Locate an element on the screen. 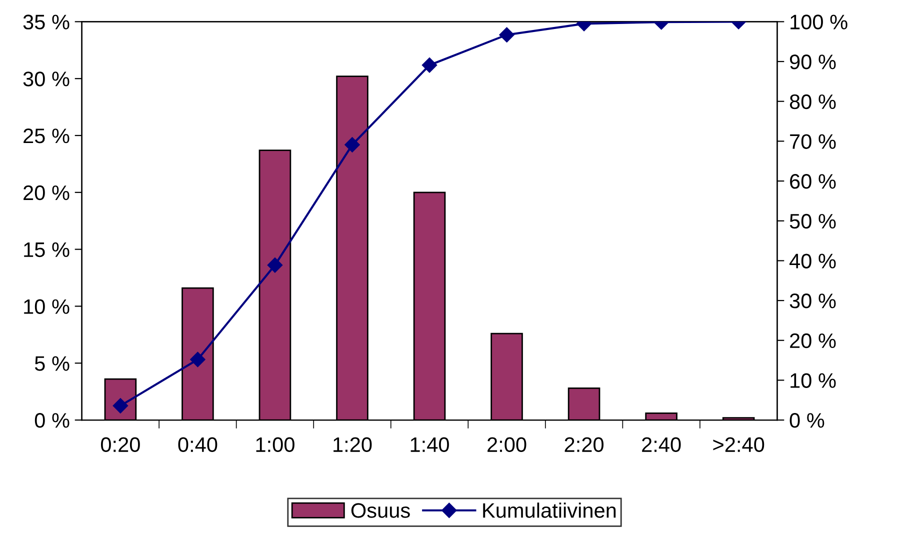 This screenshot has height=542, width=909. x-tick-label: 2:00 is located at coordinates (507, 444).